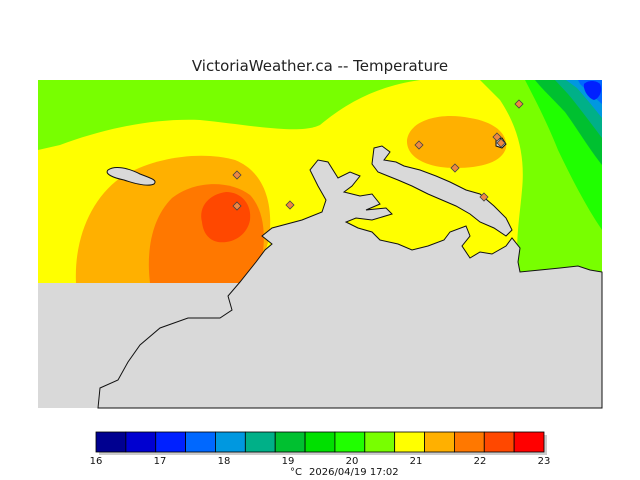 The height and width of the screenshot is (480, 640). I want to click on zone-21-22-northeast, so click(456, 142).